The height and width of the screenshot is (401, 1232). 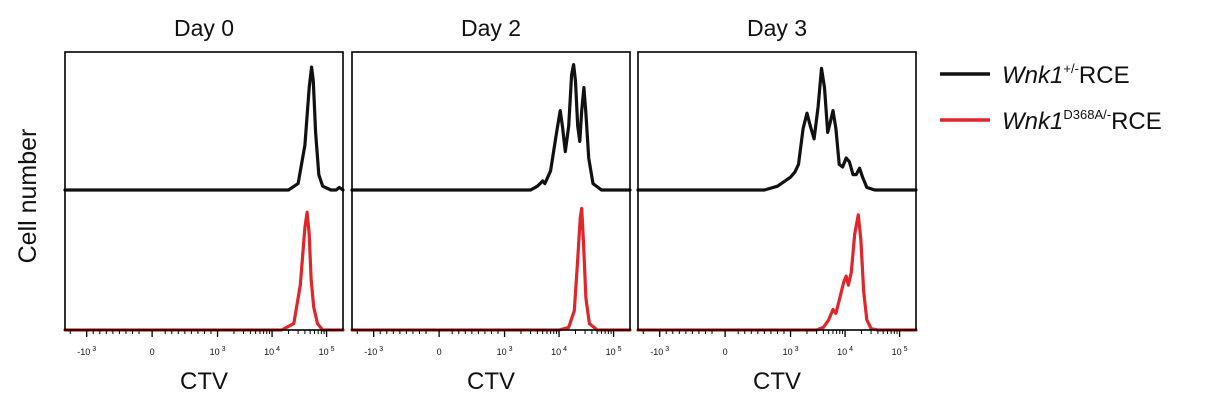 I want to click on panel-title: Day 2, so click(x=491, y=28).